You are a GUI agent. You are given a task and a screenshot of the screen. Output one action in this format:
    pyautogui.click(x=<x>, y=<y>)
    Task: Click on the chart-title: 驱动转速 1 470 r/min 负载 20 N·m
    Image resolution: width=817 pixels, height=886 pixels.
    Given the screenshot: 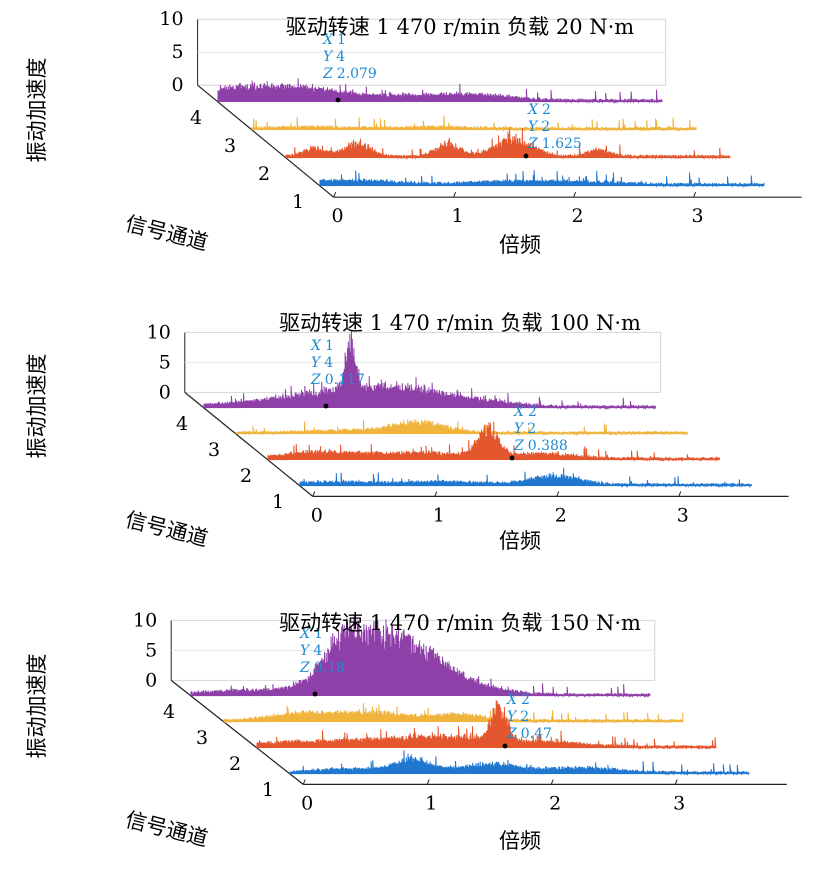 What is the action you would take?
    pyautogui.click(x=460, y=27)
    